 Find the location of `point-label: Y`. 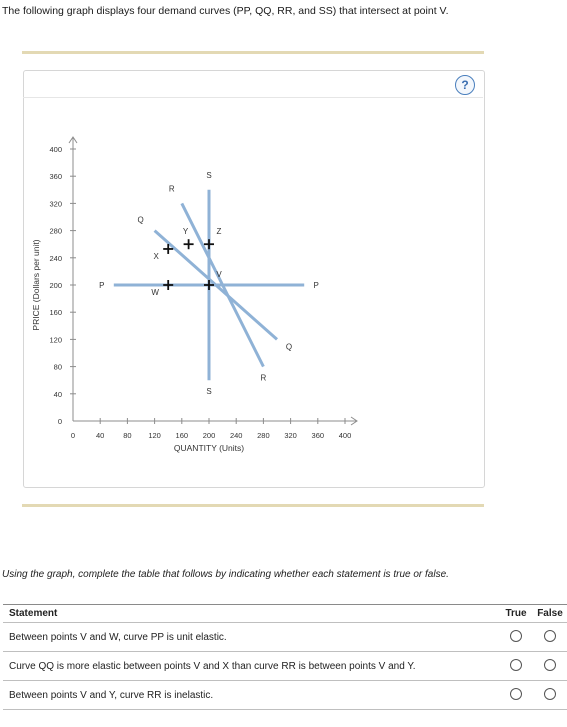

point-label: Y is located at coordinates (186, 231).